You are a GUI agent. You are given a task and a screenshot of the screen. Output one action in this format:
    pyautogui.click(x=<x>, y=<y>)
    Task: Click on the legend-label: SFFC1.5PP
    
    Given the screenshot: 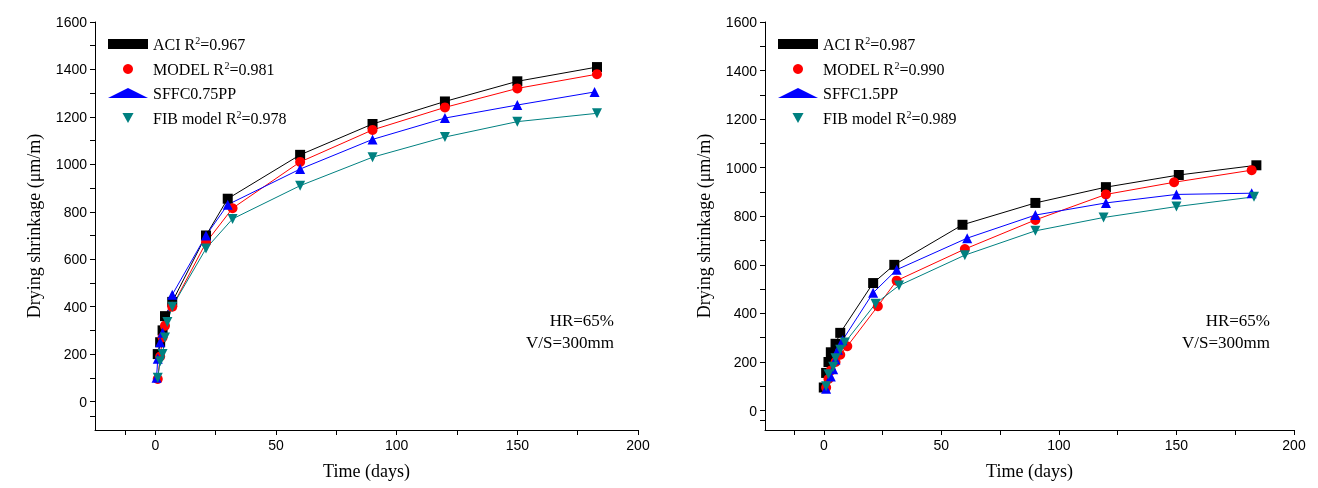 What is the action you would take?
    pyautogui.click(x=861, y=93)
    